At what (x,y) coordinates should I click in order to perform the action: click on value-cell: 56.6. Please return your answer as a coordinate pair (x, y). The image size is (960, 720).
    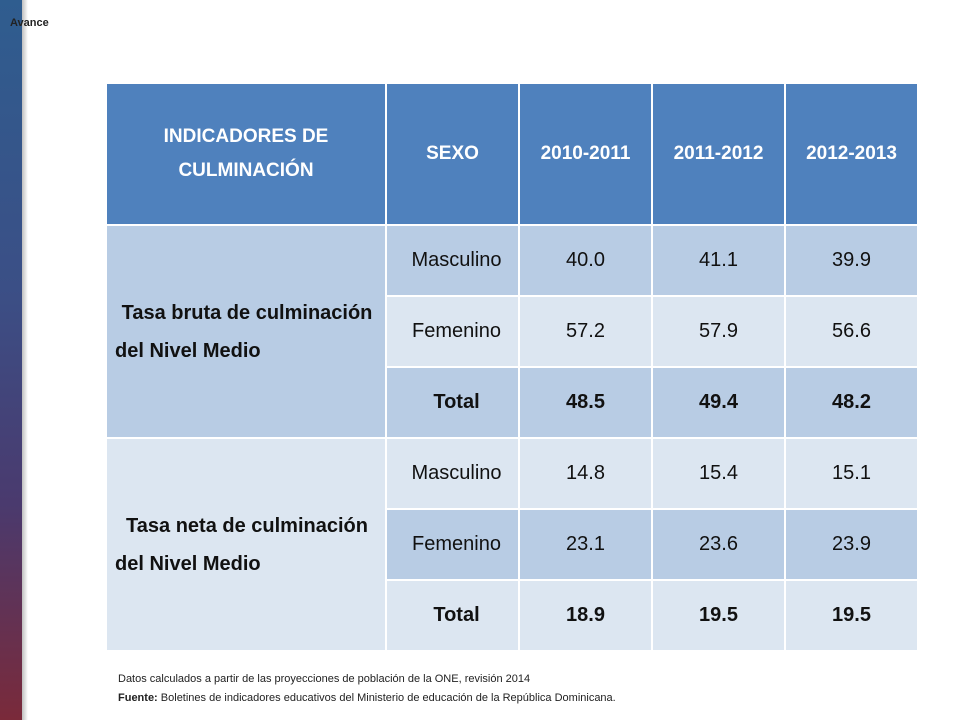
    Looking at the image, I should click on (851, 331).